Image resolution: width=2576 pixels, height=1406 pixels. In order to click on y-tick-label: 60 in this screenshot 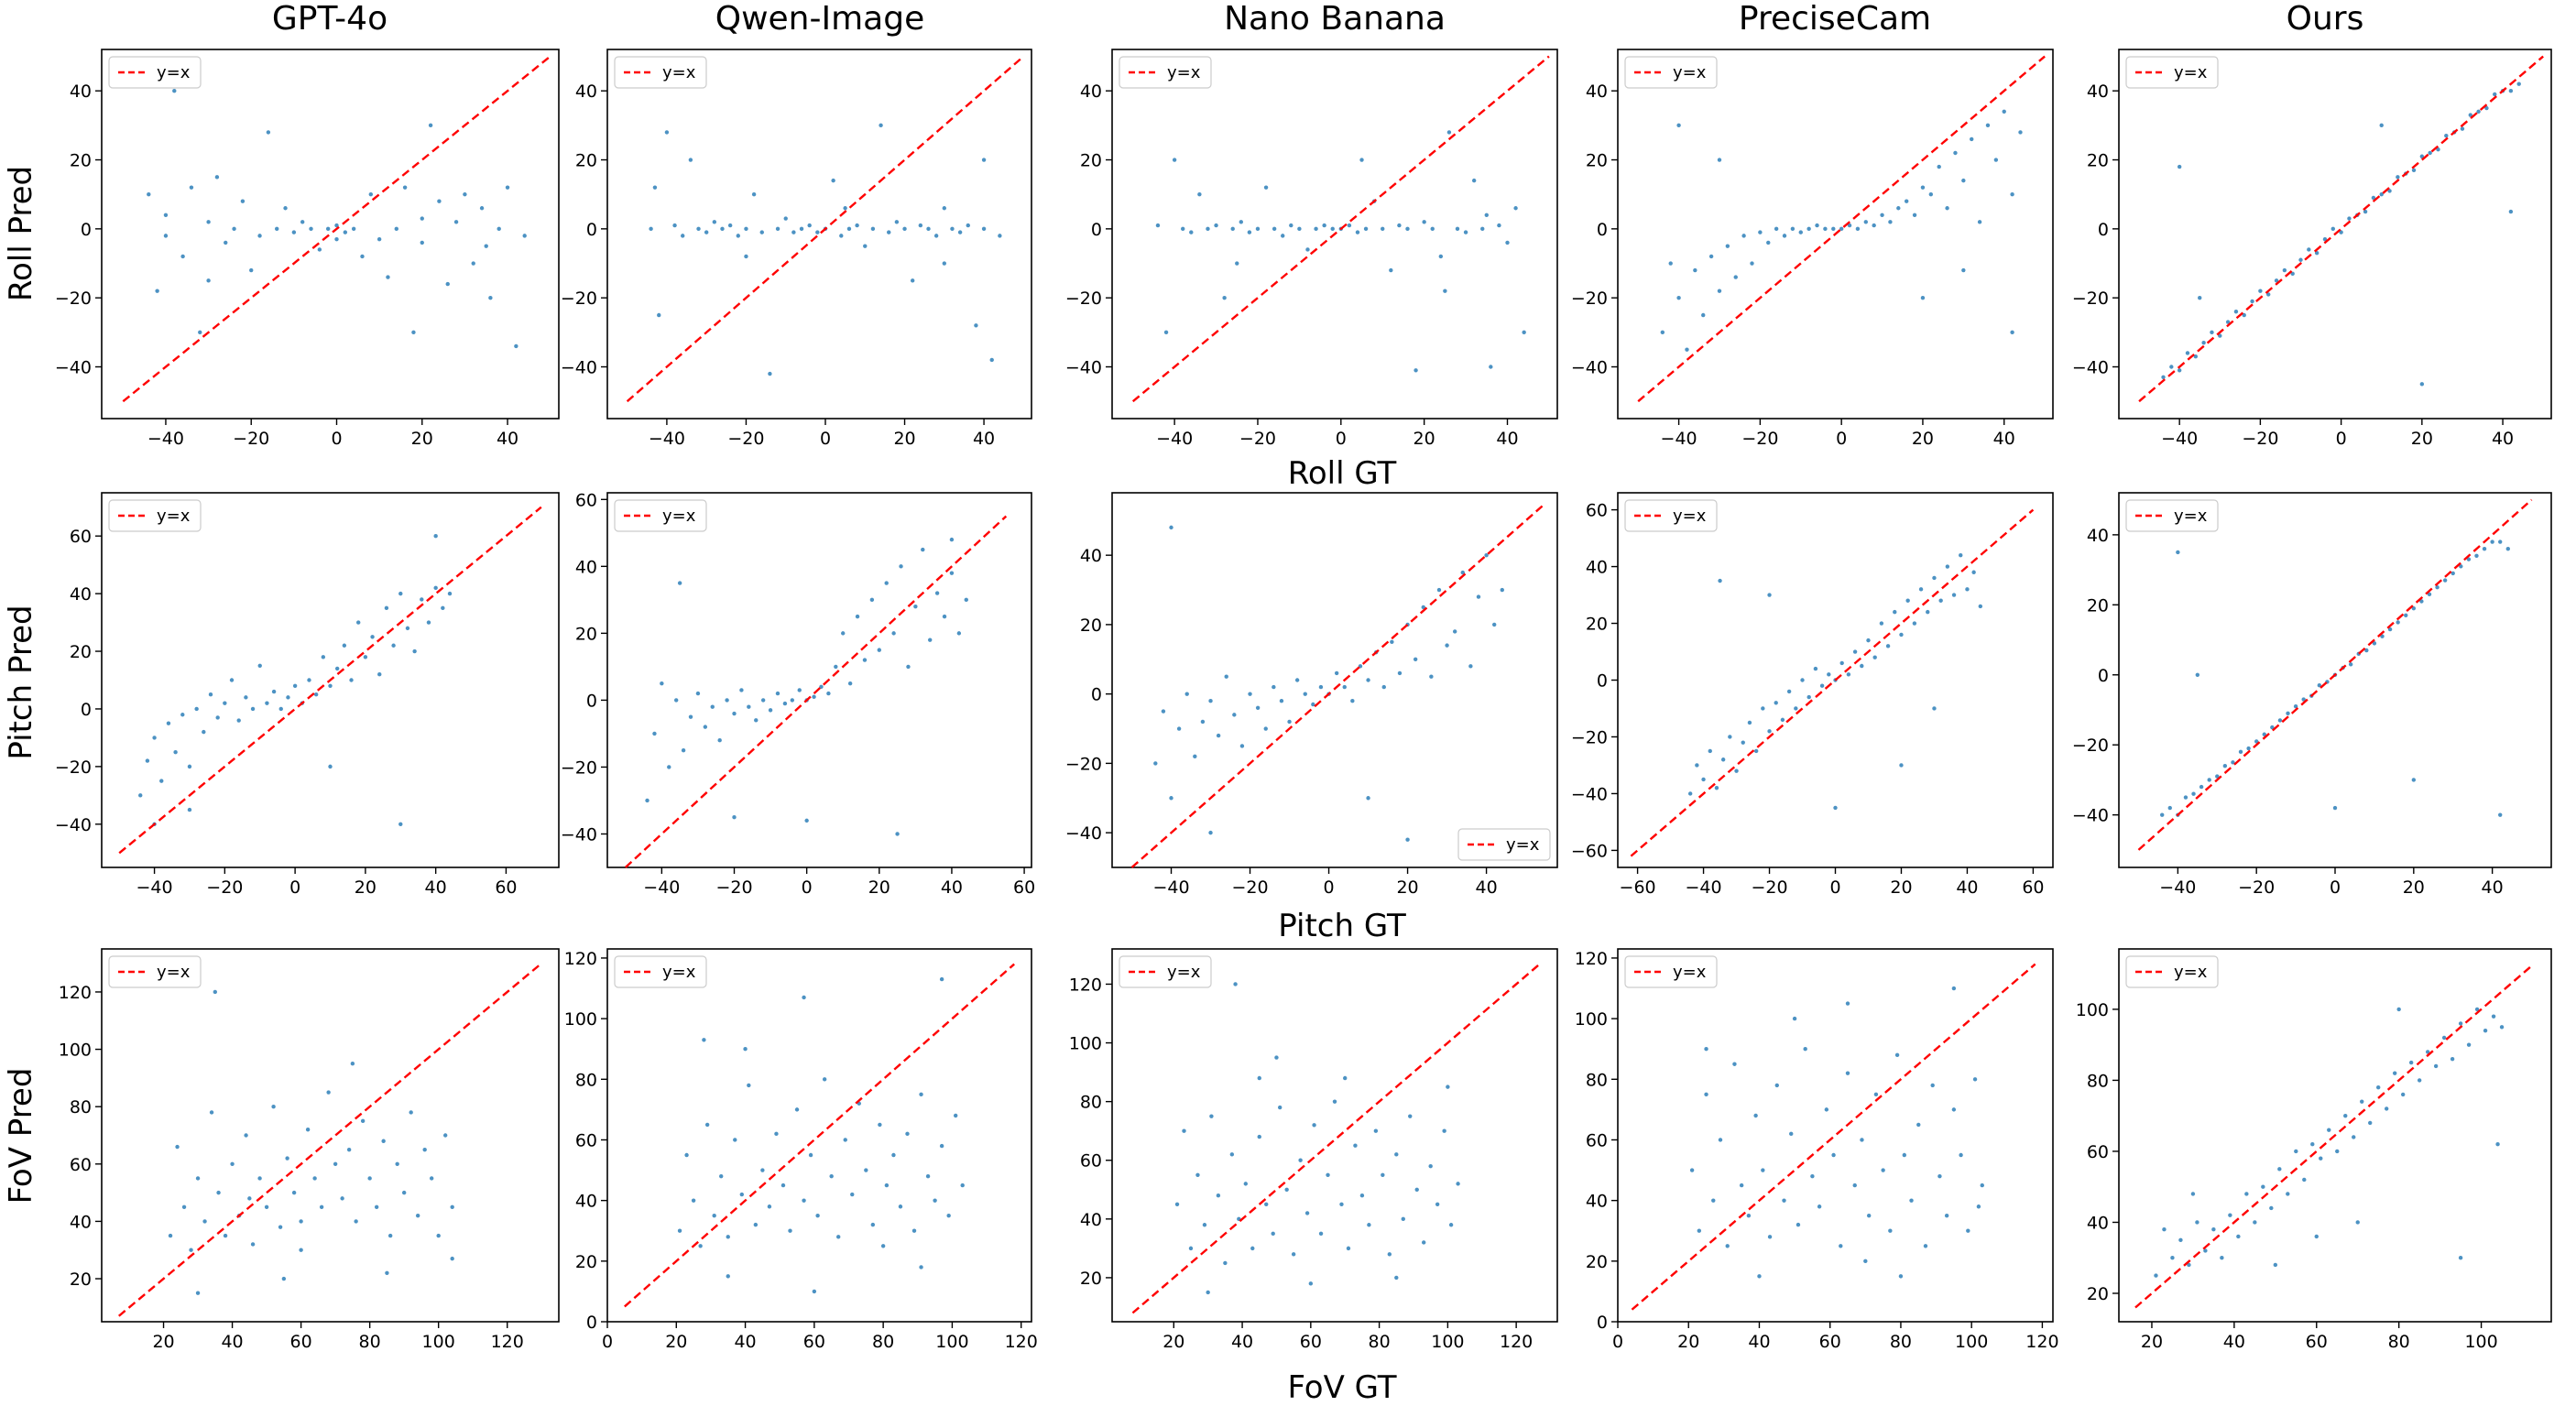, I will do `click(1597, 511)`.